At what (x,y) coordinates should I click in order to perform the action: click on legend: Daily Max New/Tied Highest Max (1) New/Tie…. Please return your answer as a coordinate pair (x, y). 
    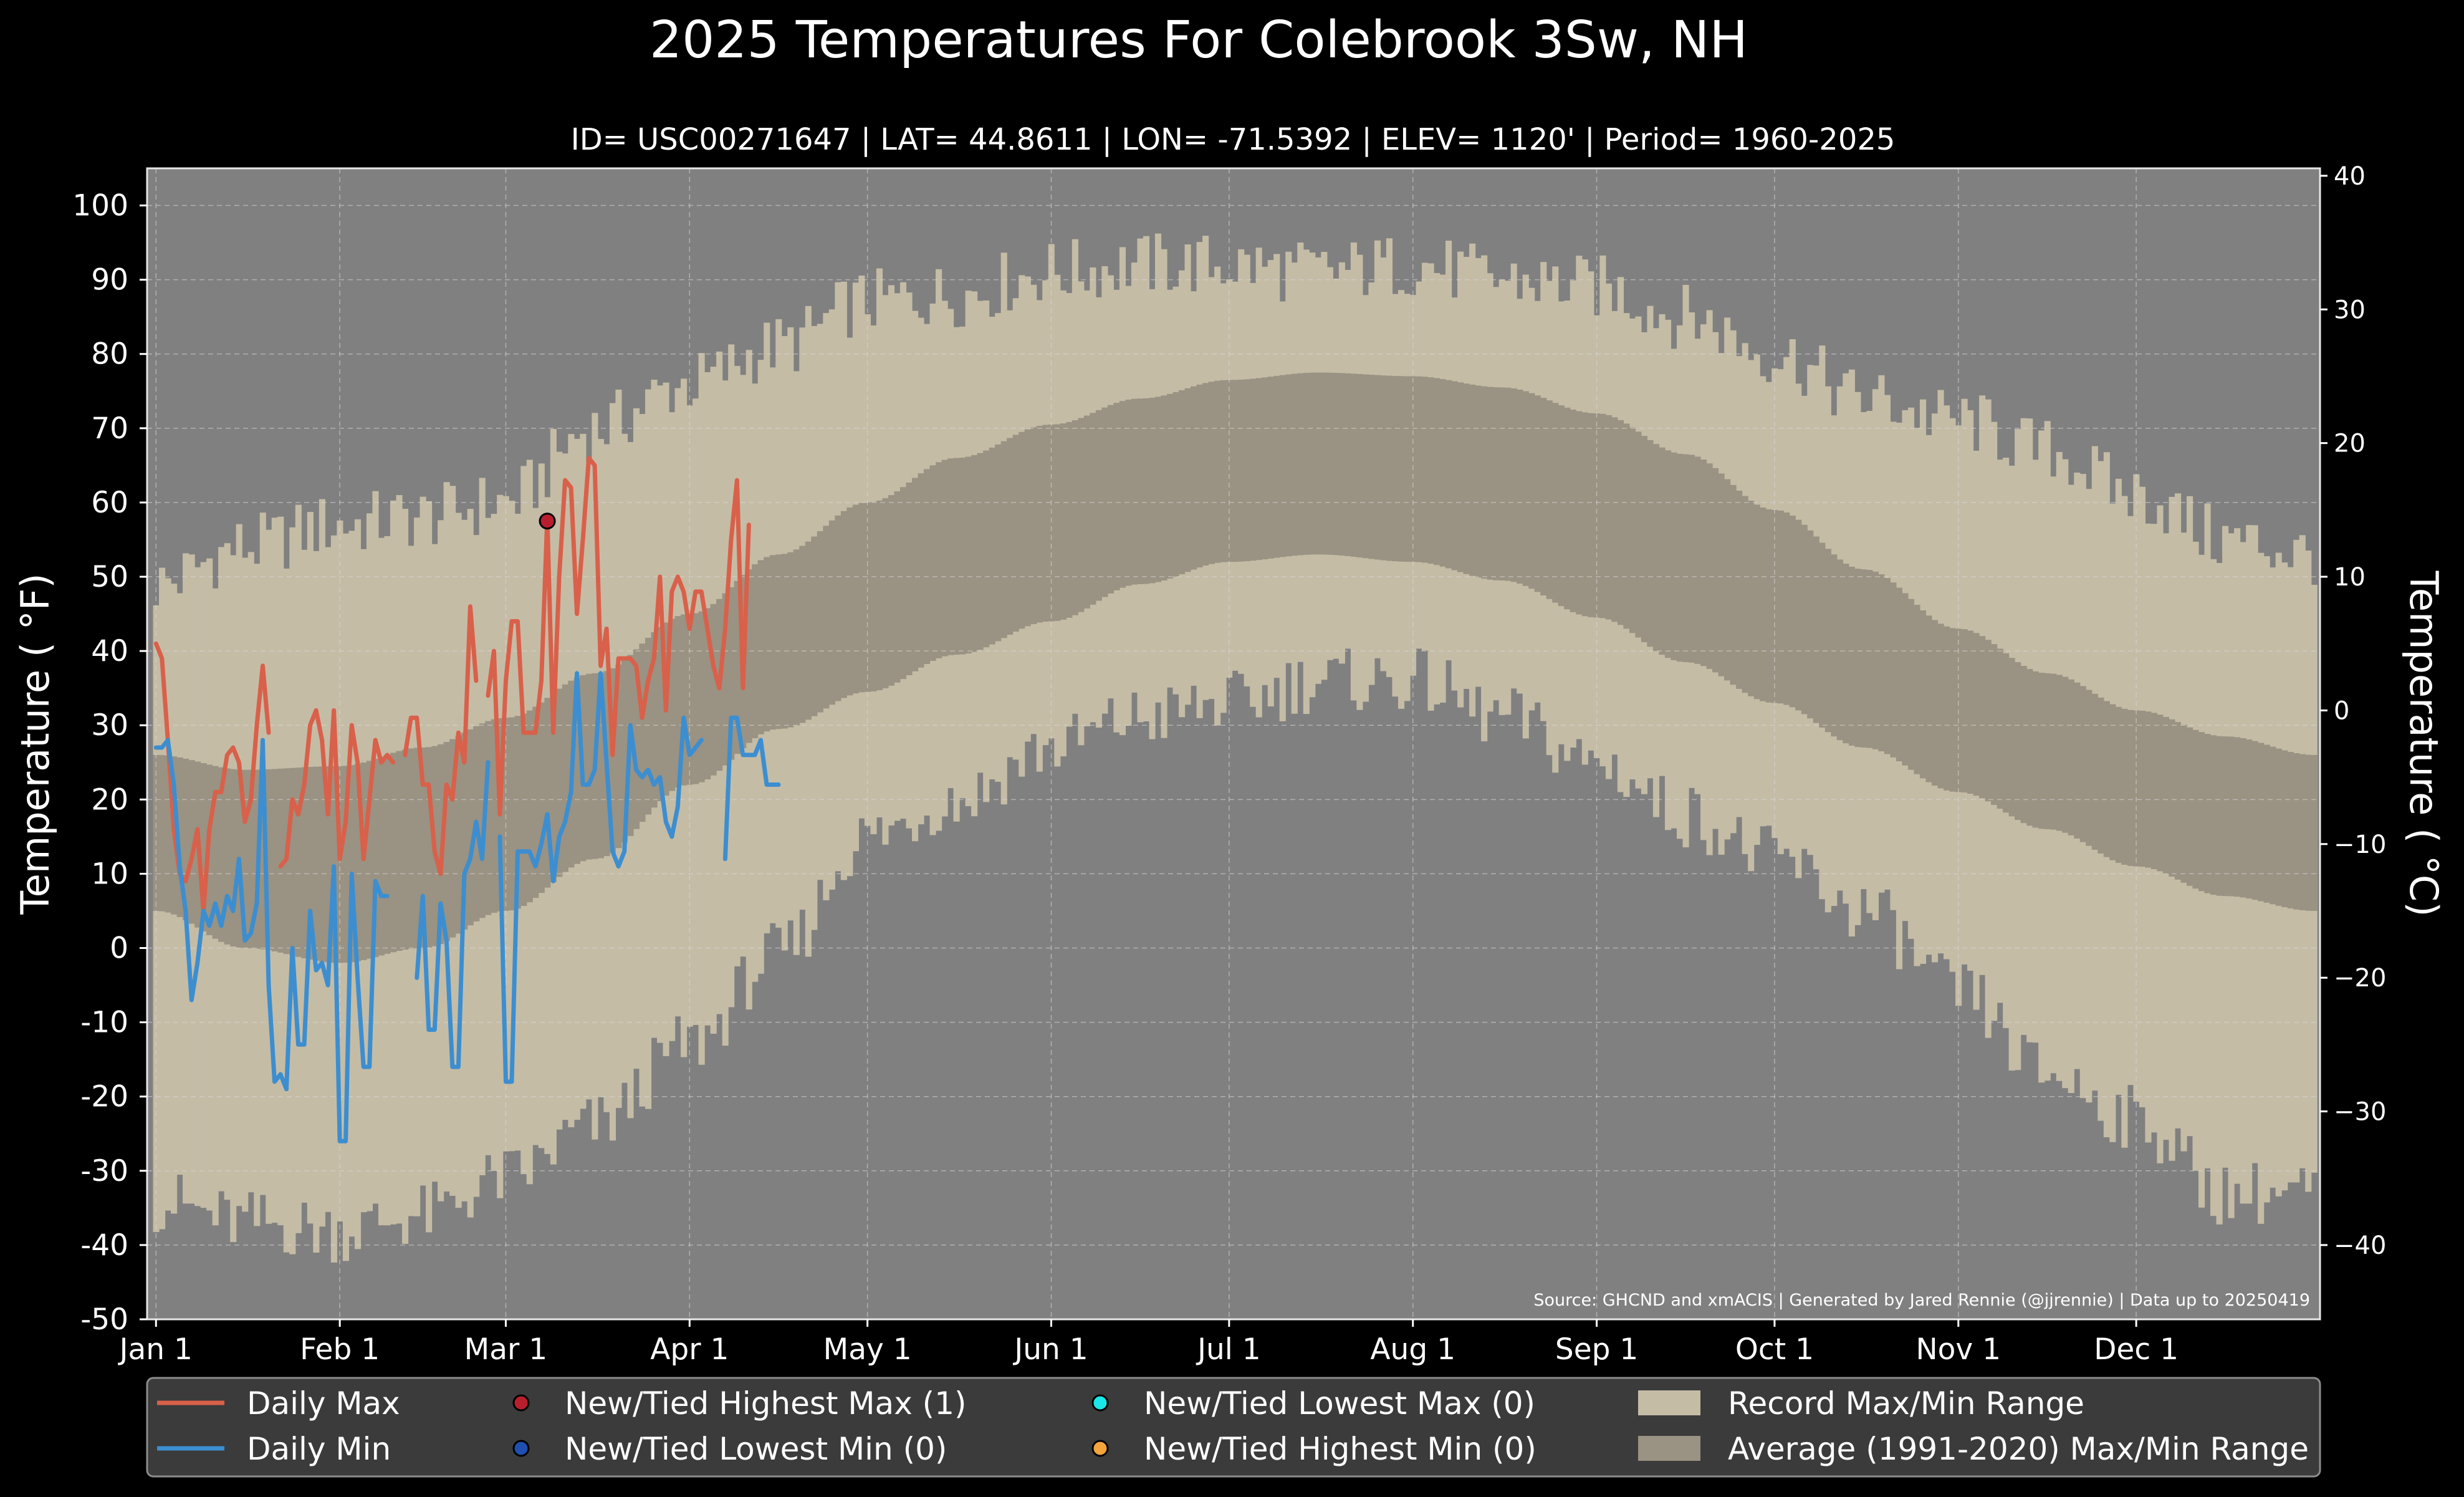
    Looking at the image, I should click on (1233, 1427).